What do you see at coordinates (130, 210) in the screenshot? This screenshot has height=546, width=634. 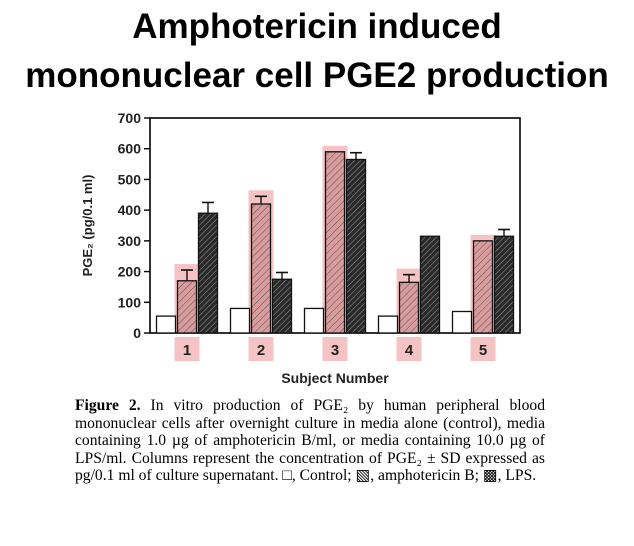 I see `y-tick-label: 400` at bounding box center [130, 210].